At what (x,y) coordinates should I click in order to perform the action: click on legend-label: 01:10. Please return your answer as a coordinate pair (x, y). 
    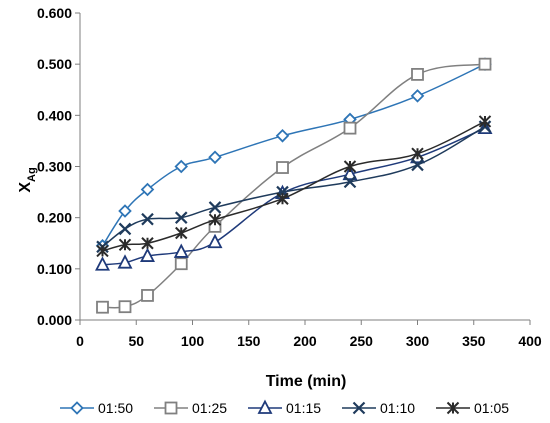
    Looking at the image, I should click on (397, 408).